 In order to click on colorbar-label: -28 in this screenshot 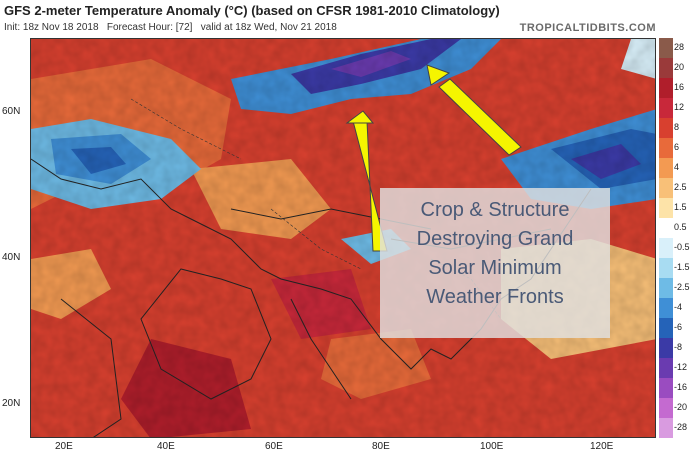, I will do `click(681, 427)`.